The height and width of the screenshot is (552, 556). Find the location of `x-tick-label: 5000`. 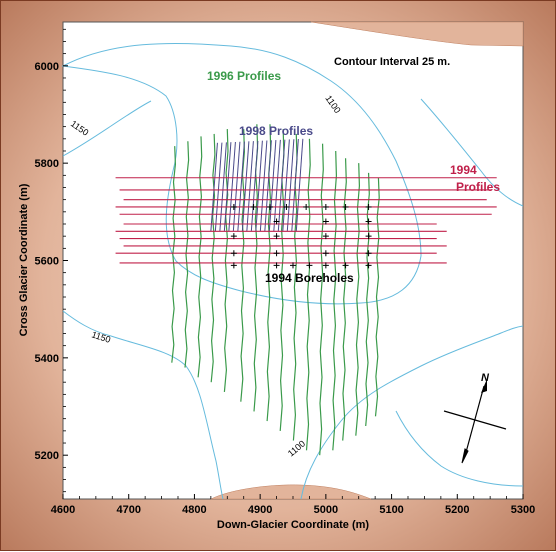

x-tick-label: 5000 is located at coordinates (326, 510).